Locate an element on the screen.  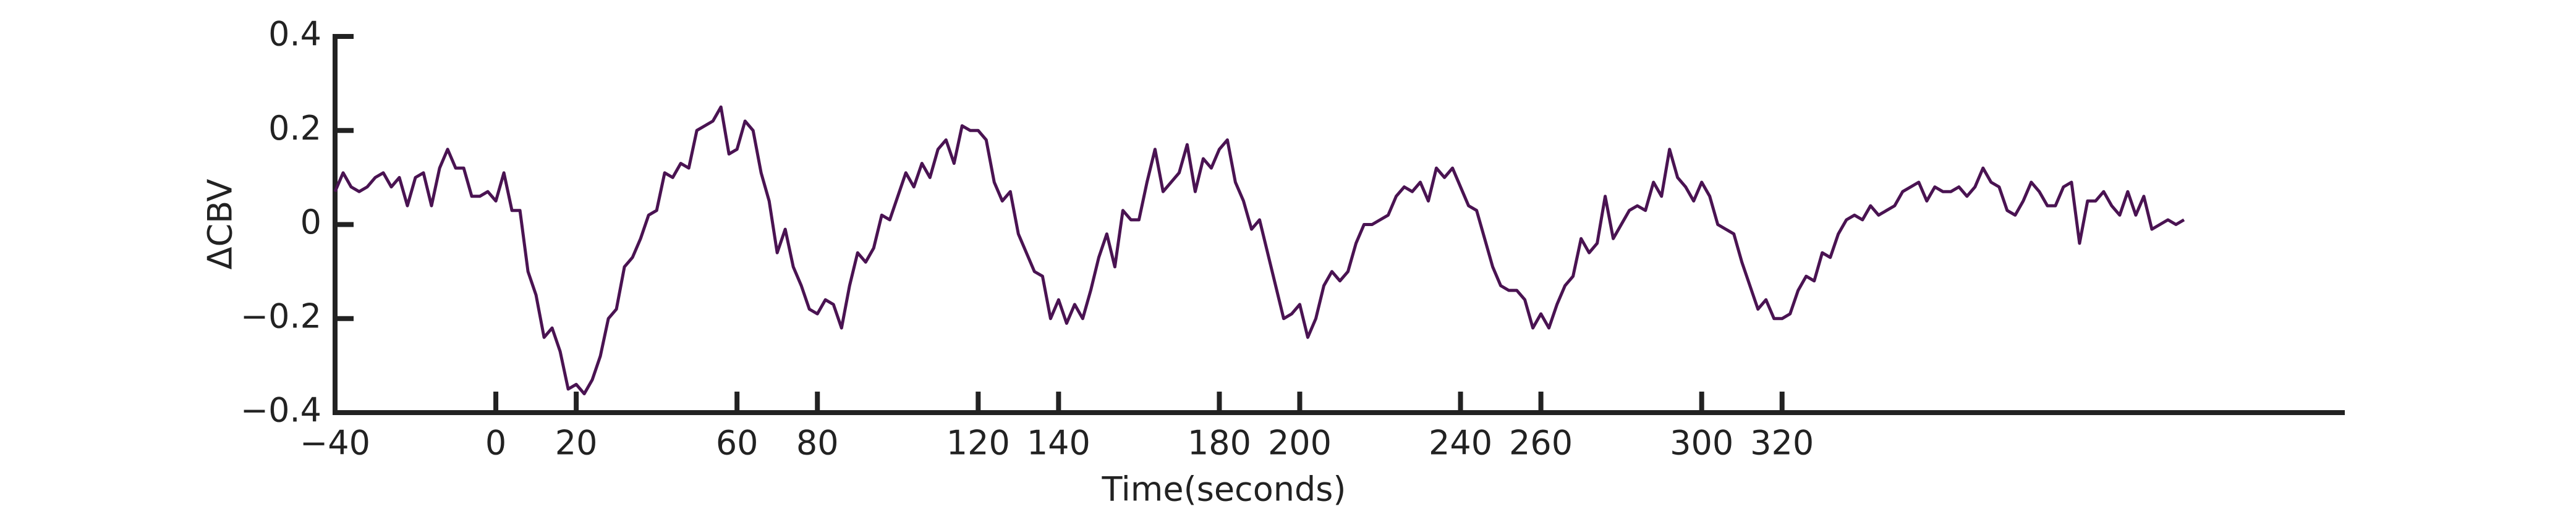
x-tick-label: 240 is located at coordinates (1460, 443).